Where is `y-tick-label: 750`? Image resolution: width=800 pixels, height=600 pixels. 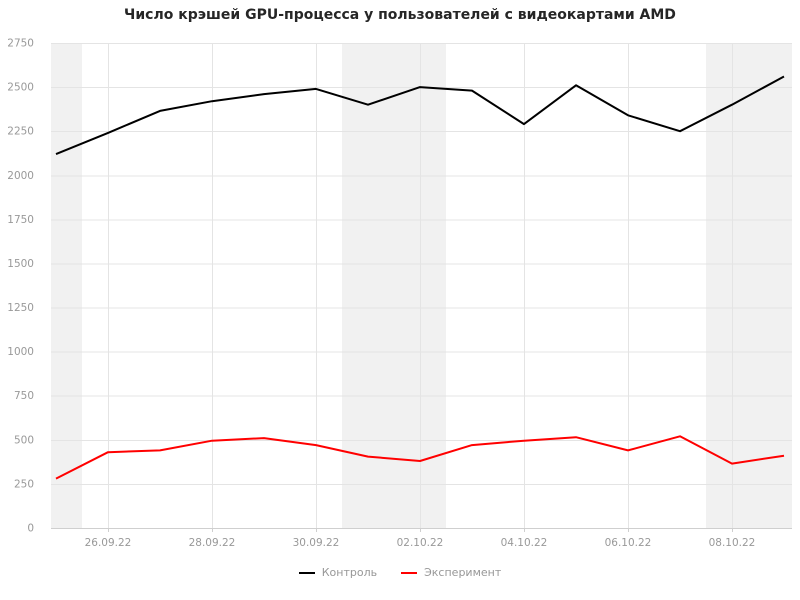 y-tick-label: 750 is located at coordinates (24, 396).